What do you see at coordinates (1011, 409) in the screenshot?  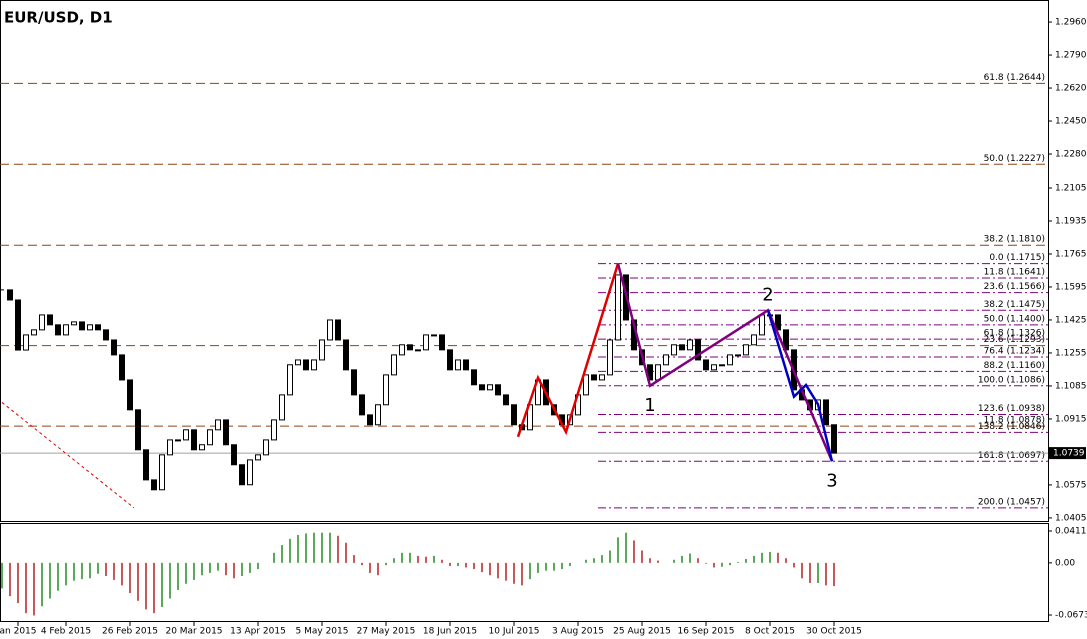 I see `fib-inner-label: 123.6 (1.0938)` at bounding box center [1011, 409].